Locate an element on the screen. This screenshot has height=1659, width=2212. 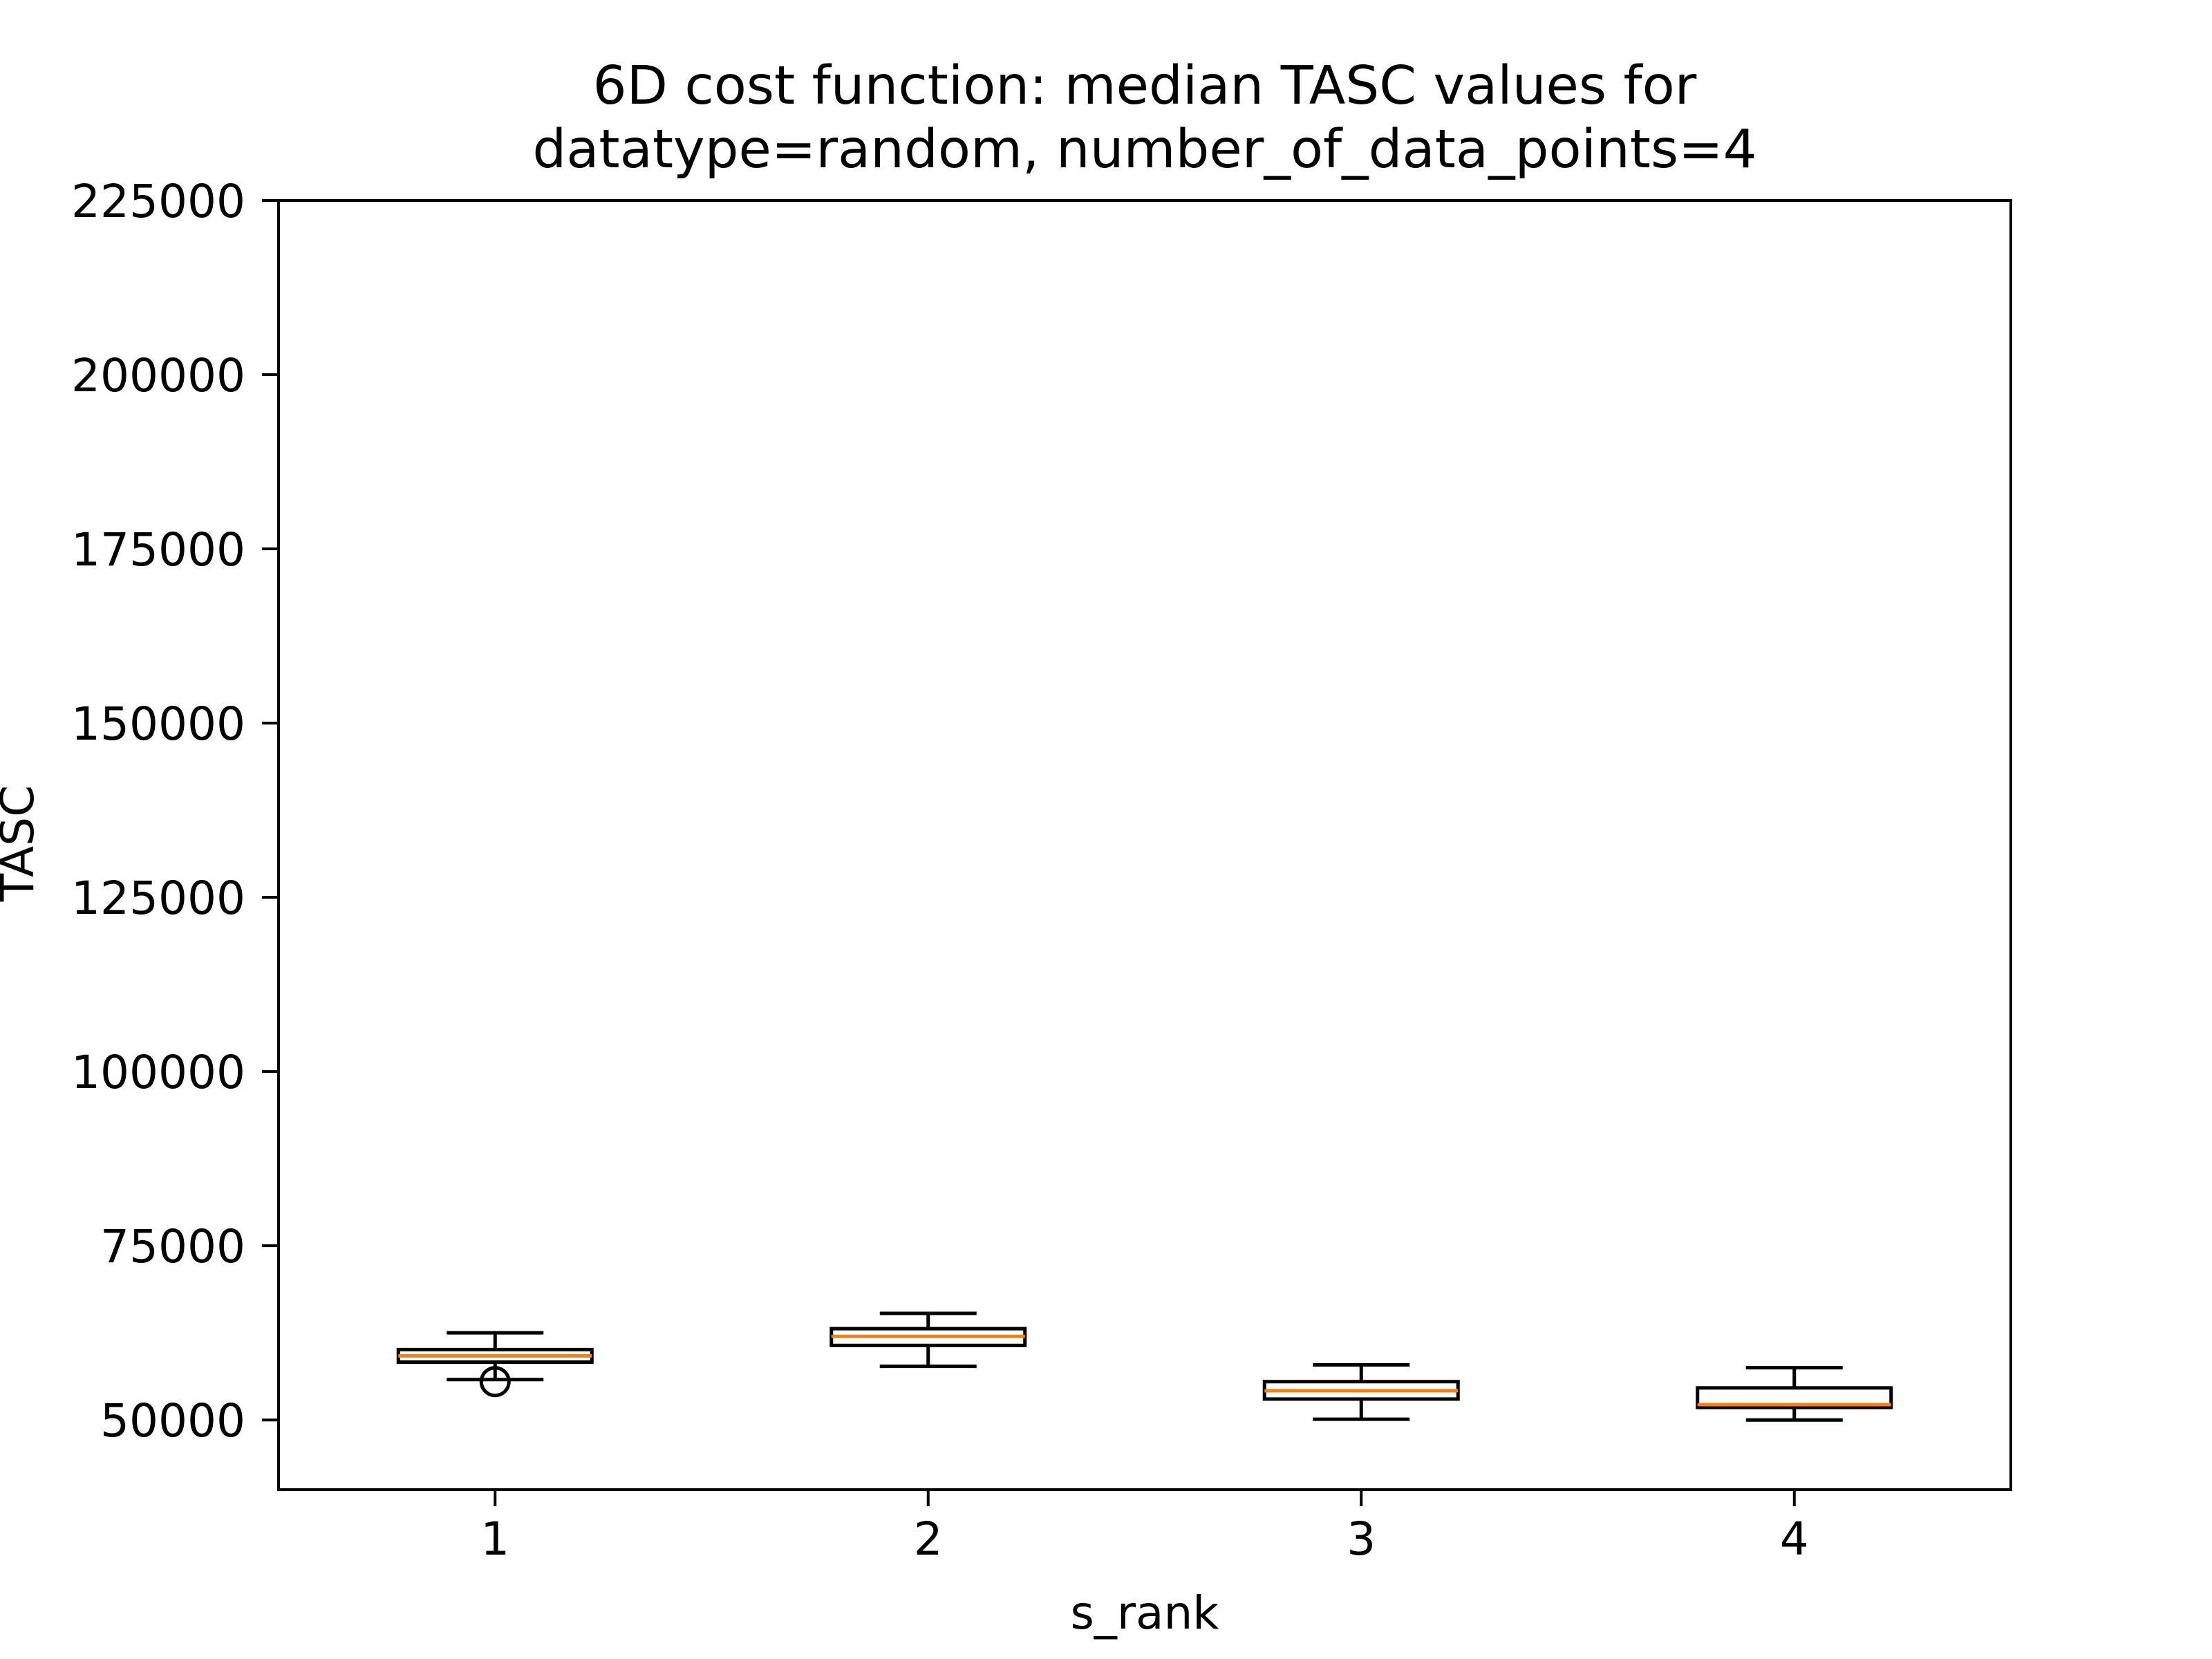
y-tick-label-200000: 200000 is located at coordinates (158, 376).